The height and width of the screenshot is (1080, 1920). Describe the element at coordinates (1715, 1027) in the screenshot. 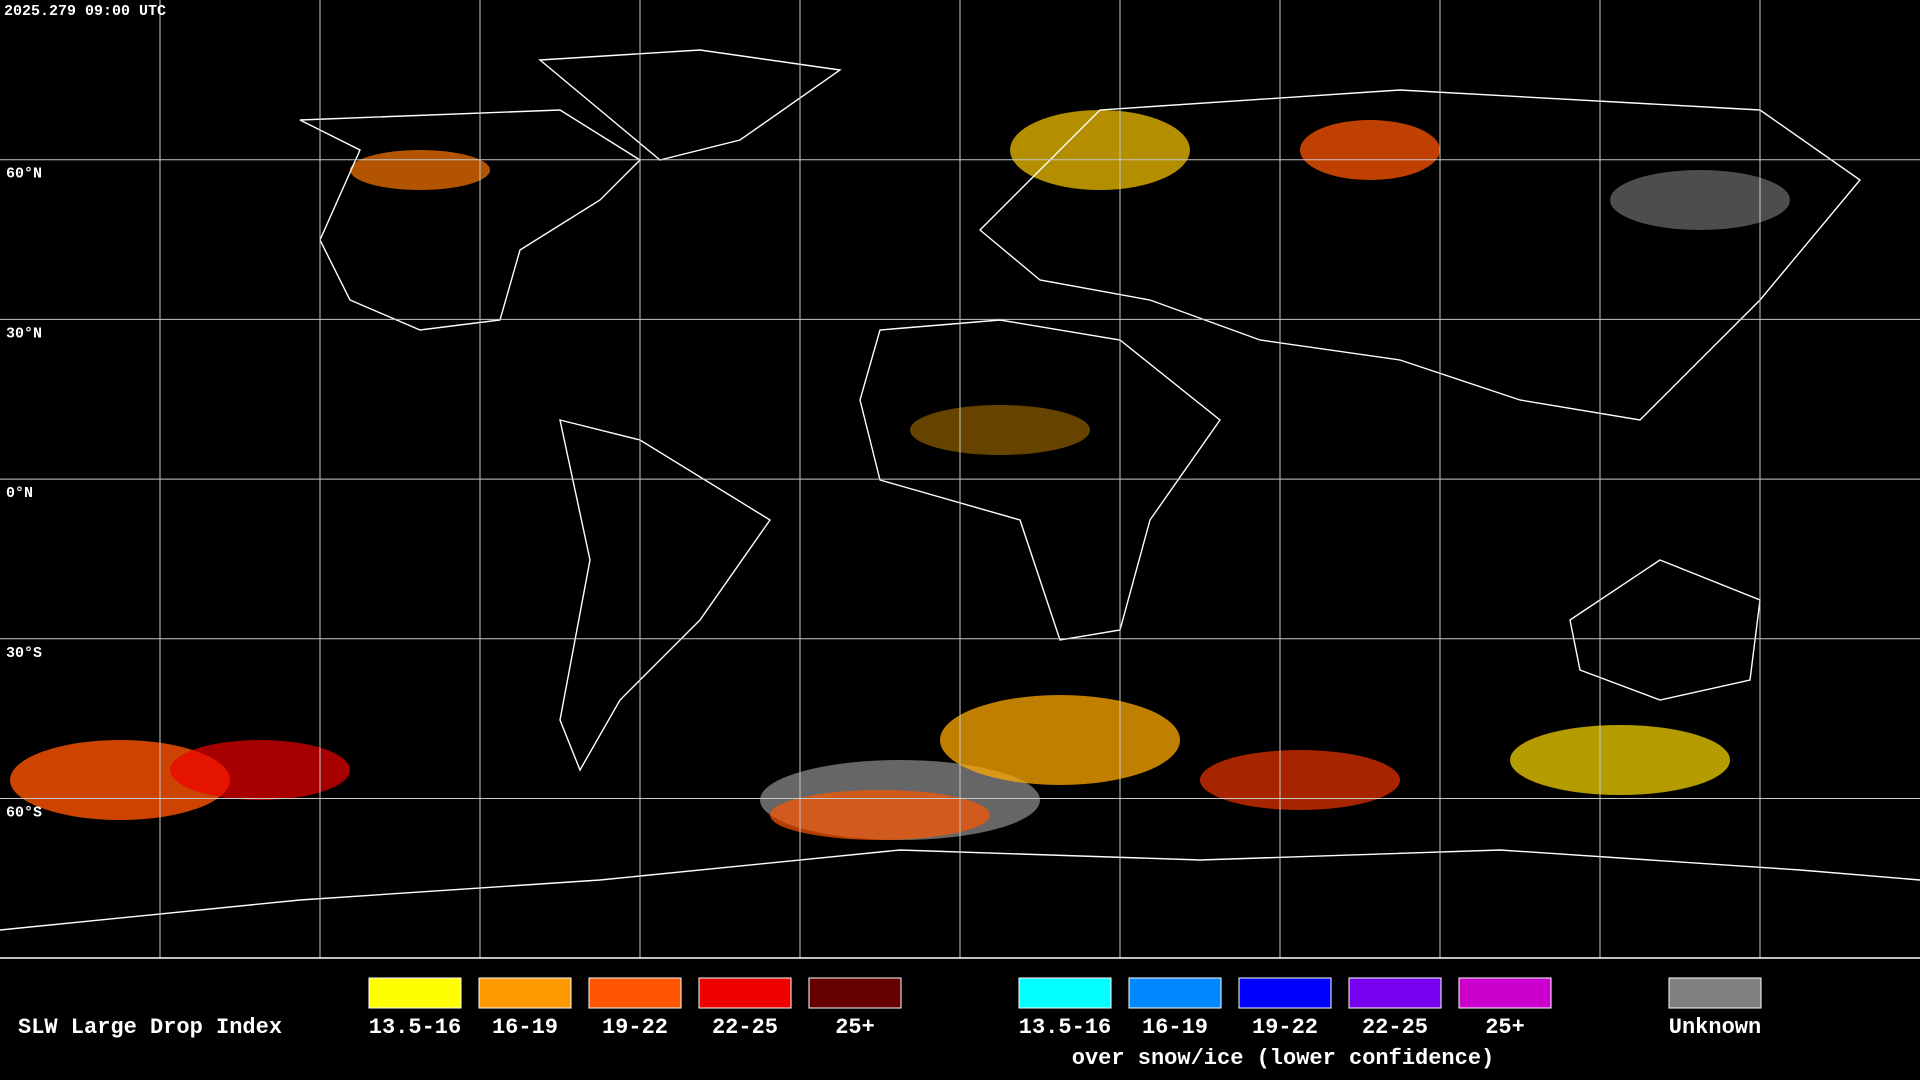

I see `legend-label: Unknown` at that location.